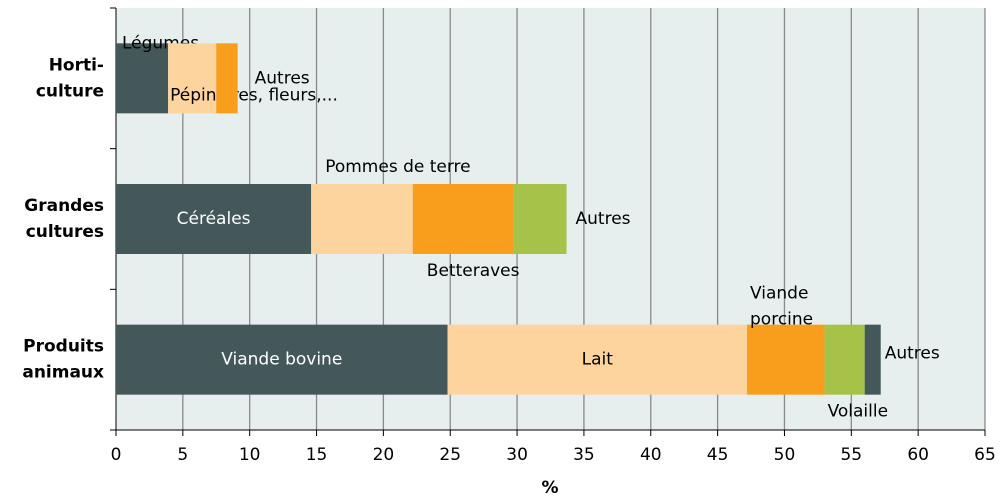 The height and width of the screenshot is (498, 1007). I want to click on category-label: animaux, so click(63, 373).